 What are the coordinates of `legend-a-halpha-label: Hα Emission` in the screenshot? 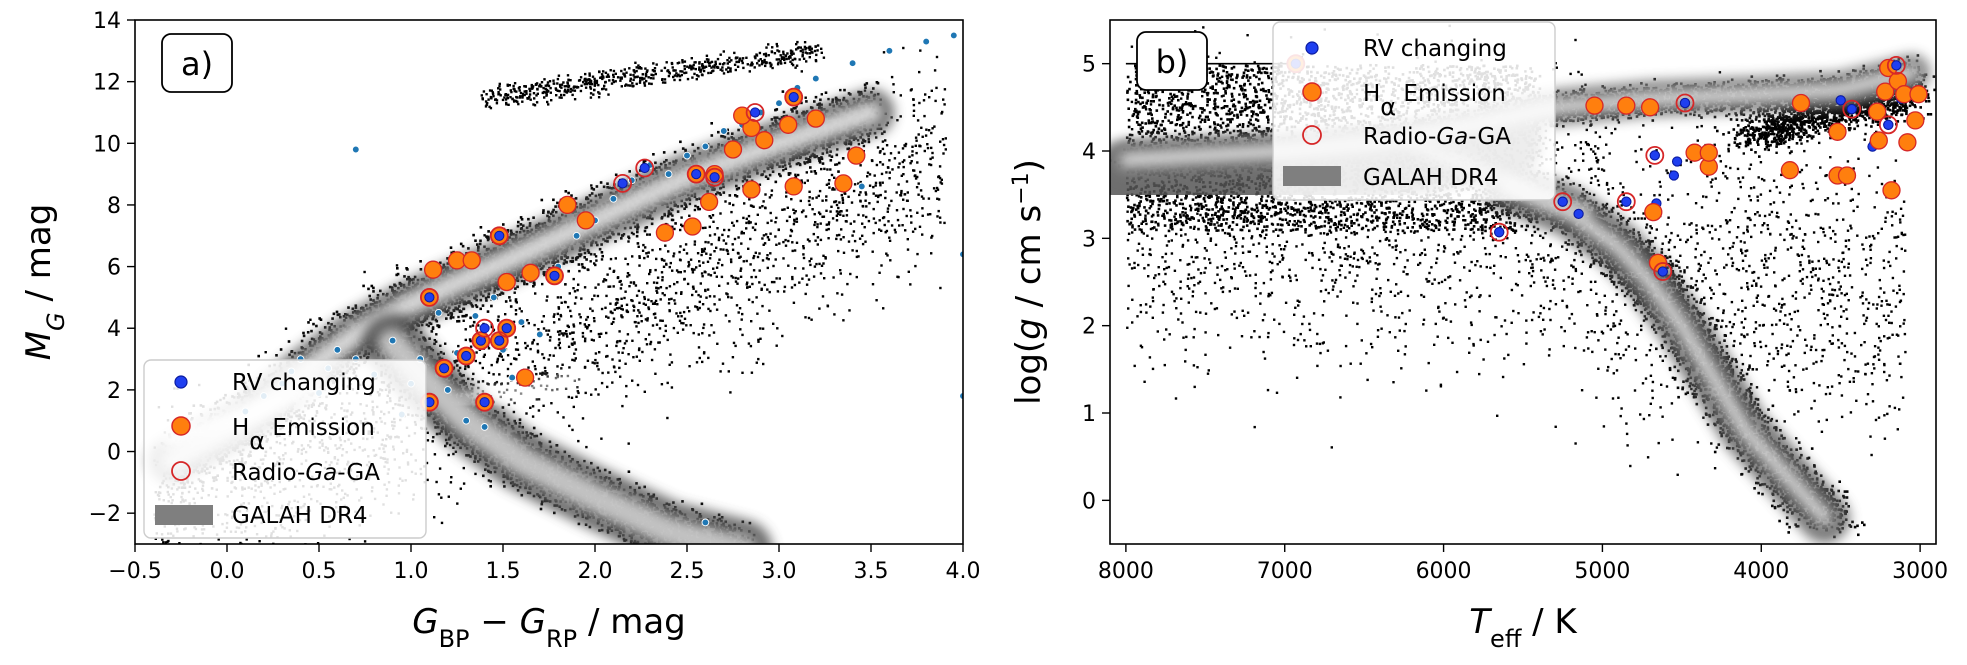 It's located at (303, 435).